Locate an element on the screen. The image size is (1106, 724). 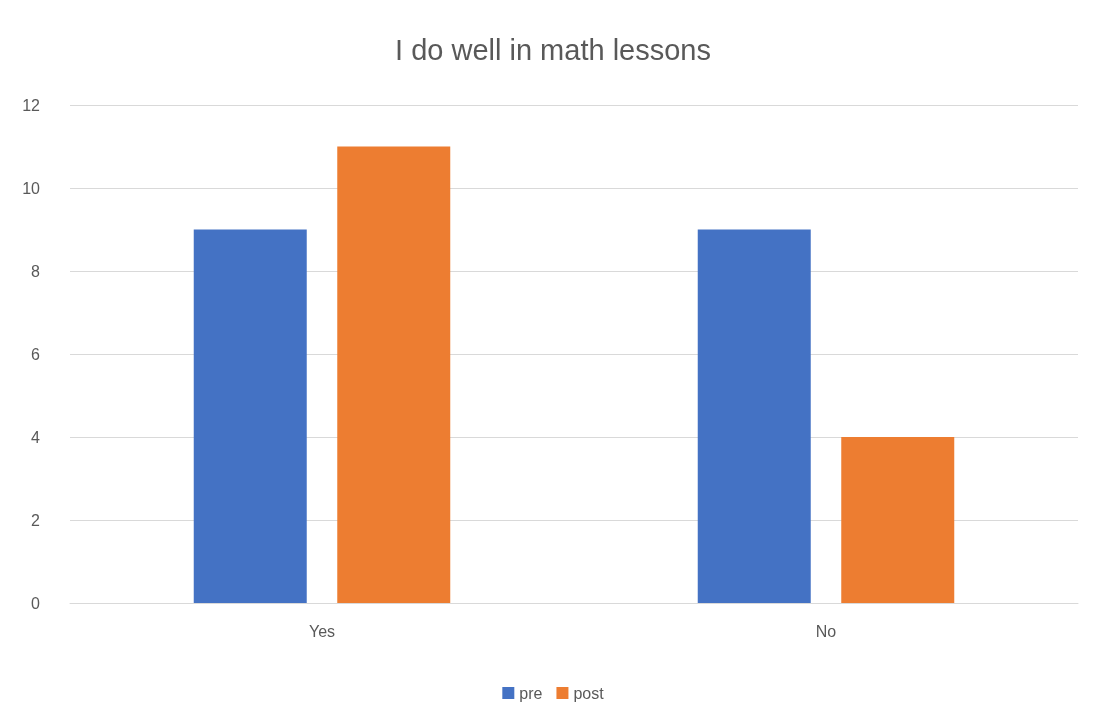
y-tick-label: 10 is located at coordinates (31, 188).